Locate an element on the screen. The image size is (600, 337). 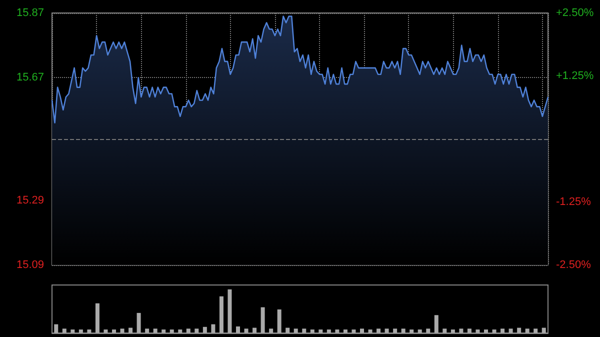
y2-tick-label: -2.50% is located at coordinates (574, 265).